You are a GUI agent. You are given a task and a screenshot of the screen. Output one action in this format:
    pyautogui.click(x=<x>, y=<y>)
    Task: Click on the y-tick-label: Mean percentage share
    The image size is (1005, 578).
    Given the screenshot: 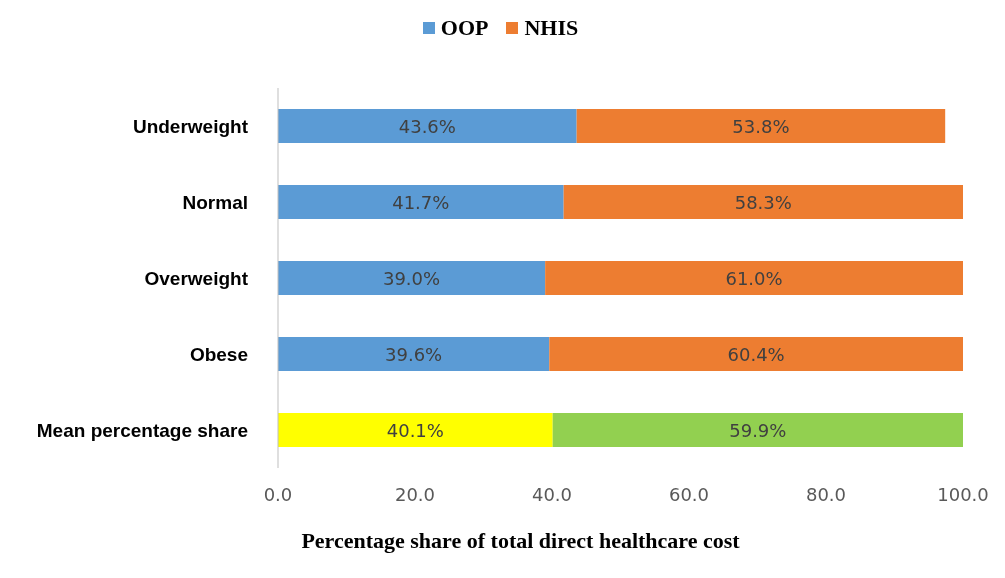 What is the action you would take?
    pyautogui.click(x=142, y=430)
    